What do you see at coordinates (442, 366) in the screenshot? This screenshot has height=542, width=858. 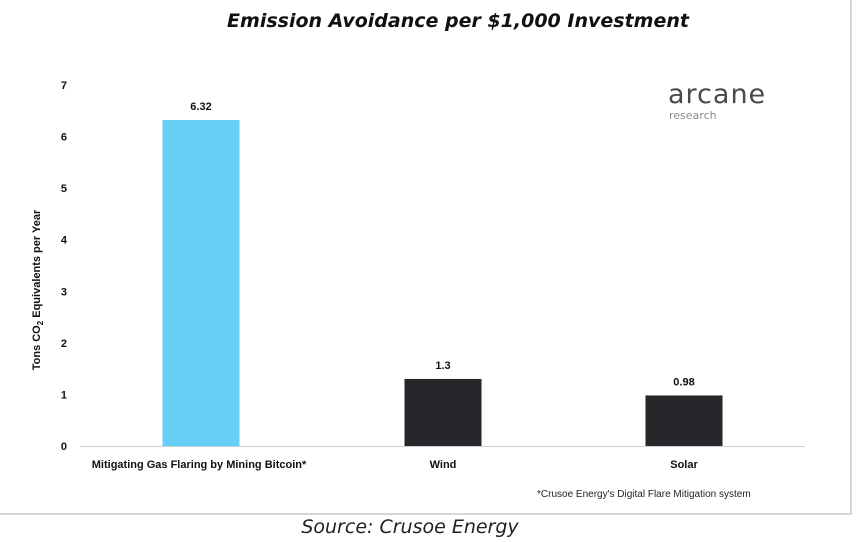 I see `data-label: 1.3` at bounding box center [442, 366].